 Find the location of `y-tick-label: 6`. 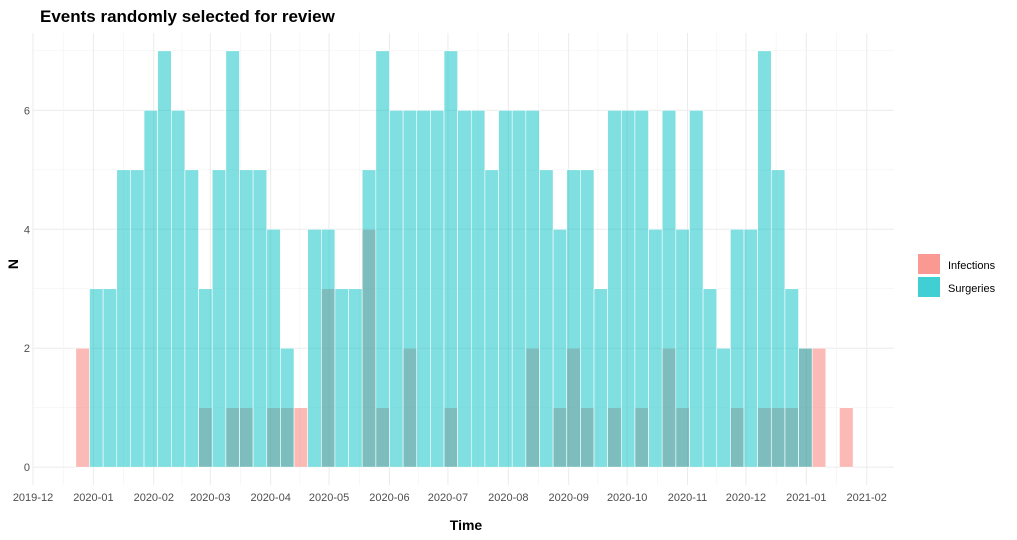

y-tick-label: 6 is located at coordinates (27, 111).